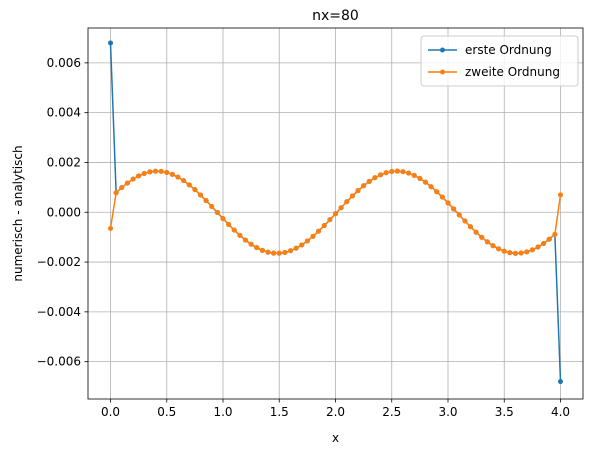 This screenshot has width=596, height=455. I want to click on chart-title: nx=80, so click(335, 16).